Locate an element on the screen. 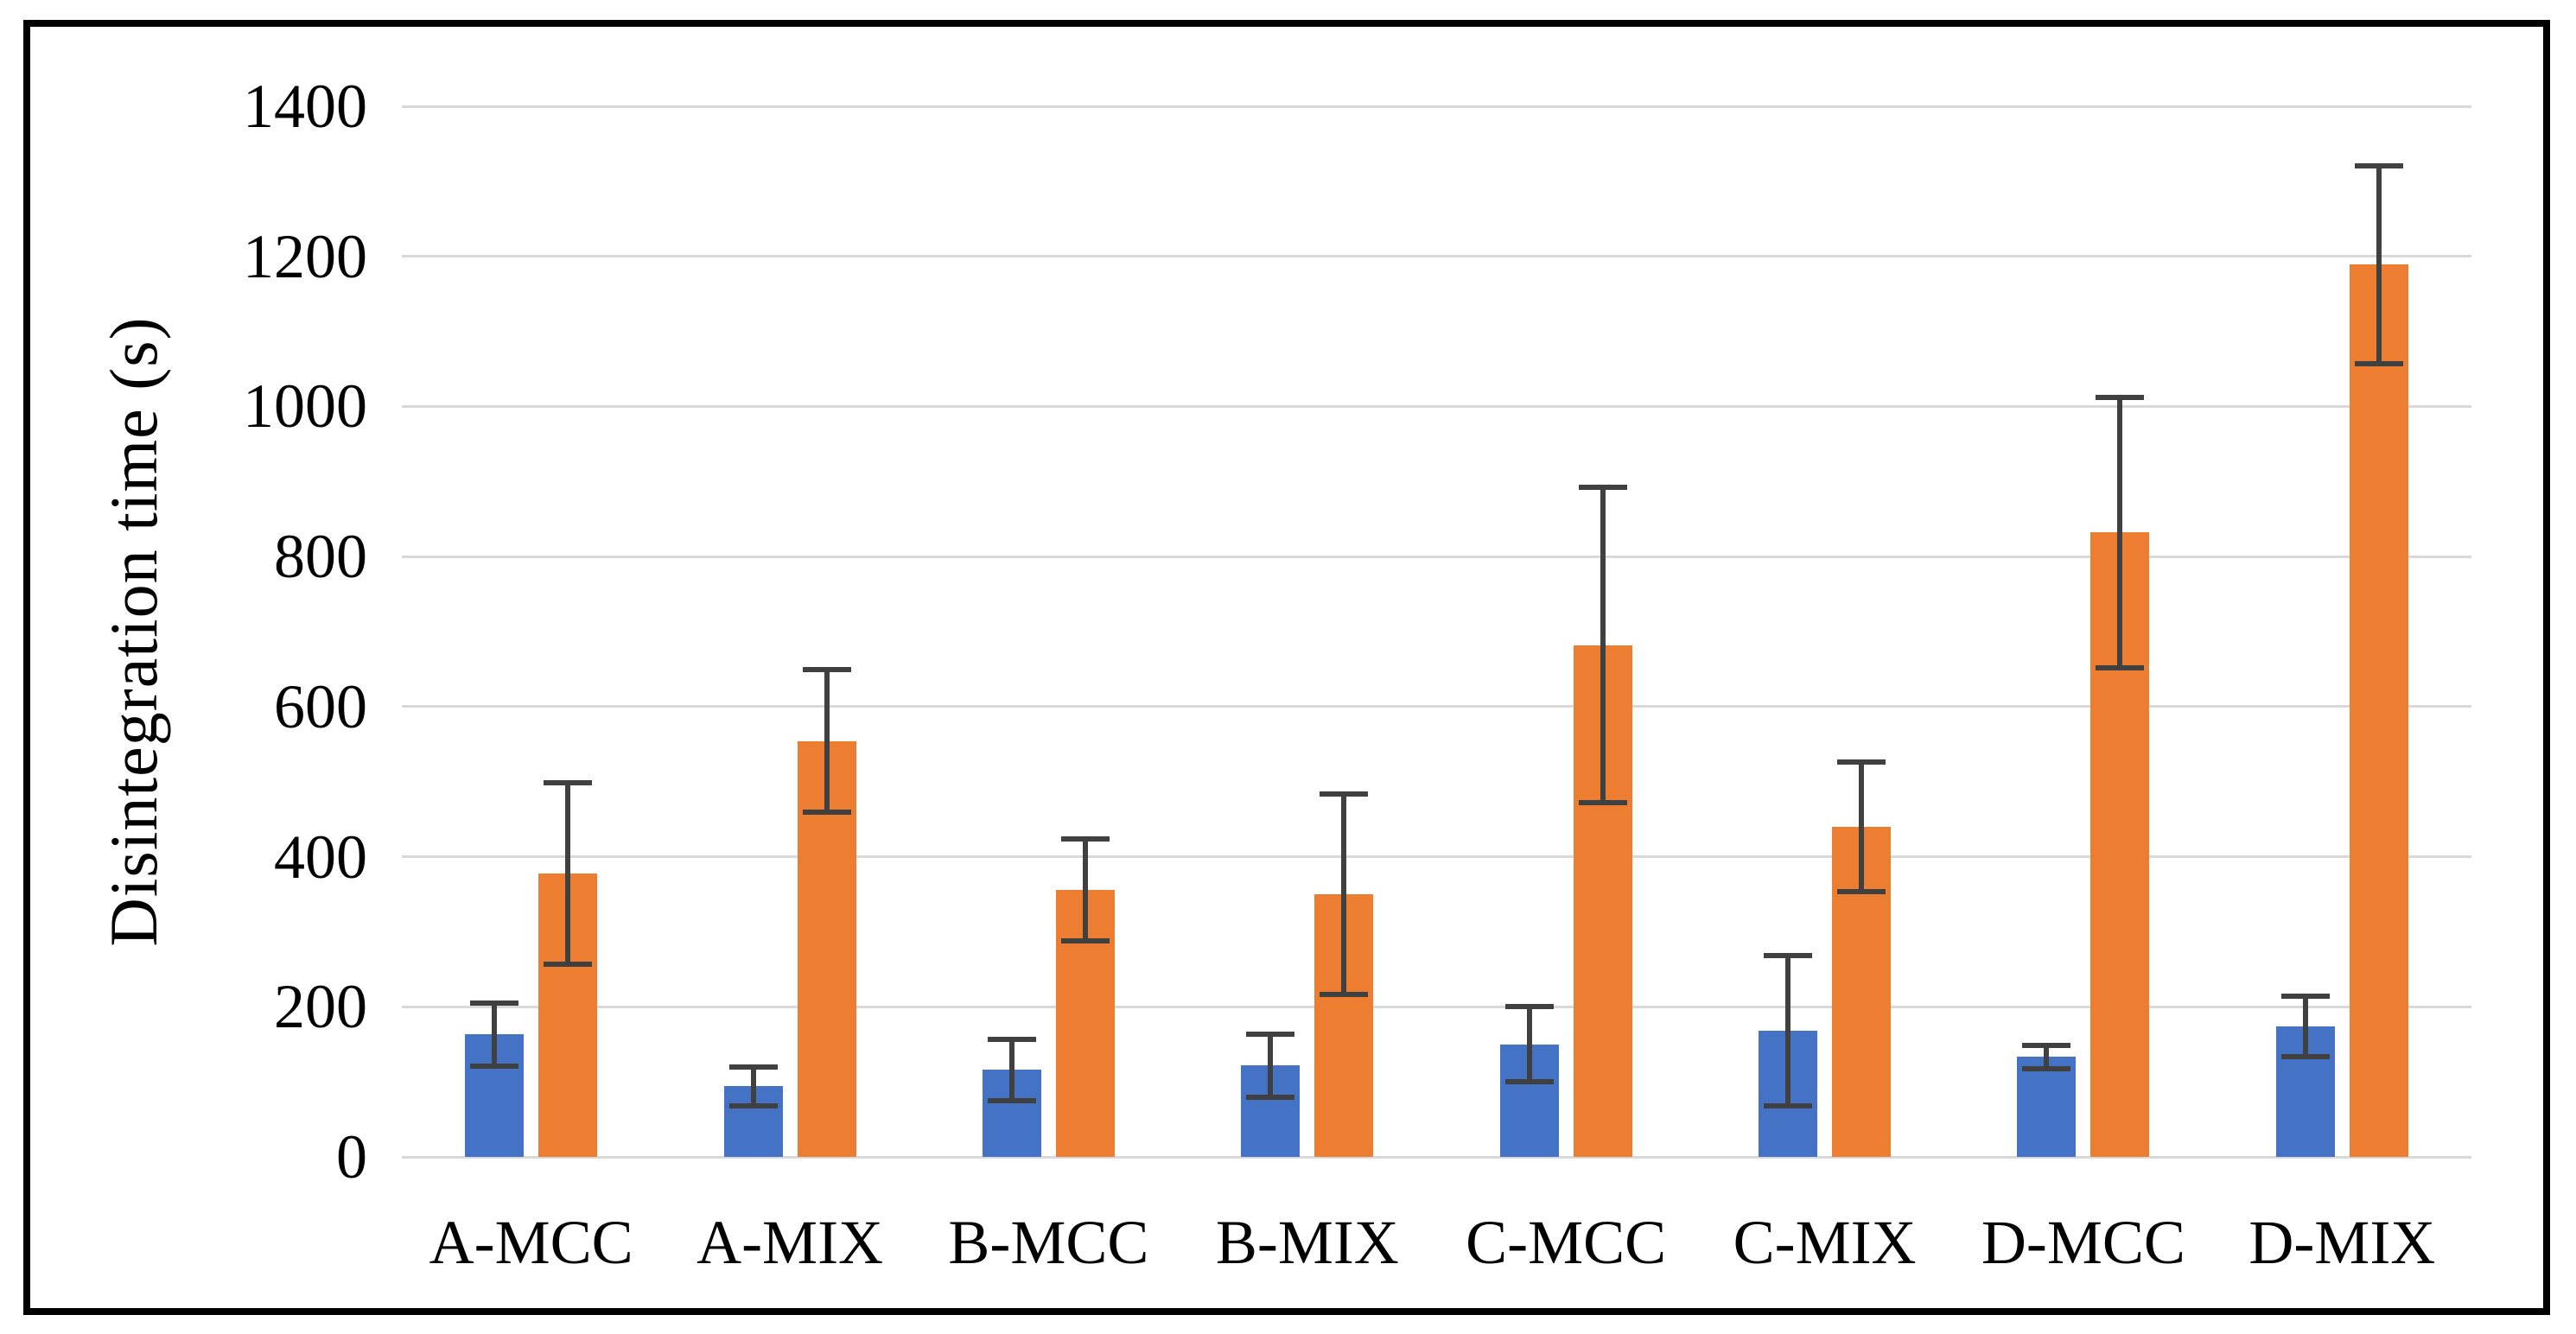 Image resolution: width=2576 pixels, height=1334 pixels. y-tick-label: 1200 is located at coordinates (305, 256).